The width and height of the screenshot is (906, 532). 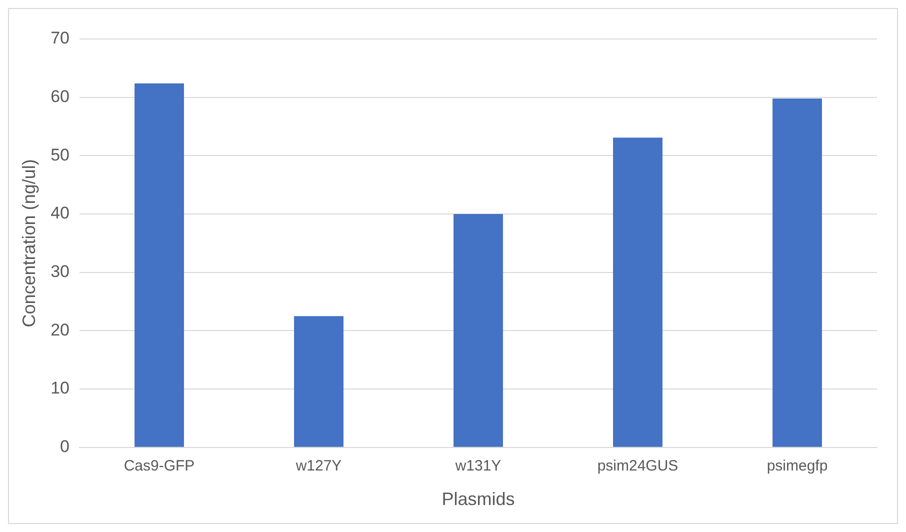 I want to click on y-axis-title: Concentration (ng/ul), so click(x=28, y=243).